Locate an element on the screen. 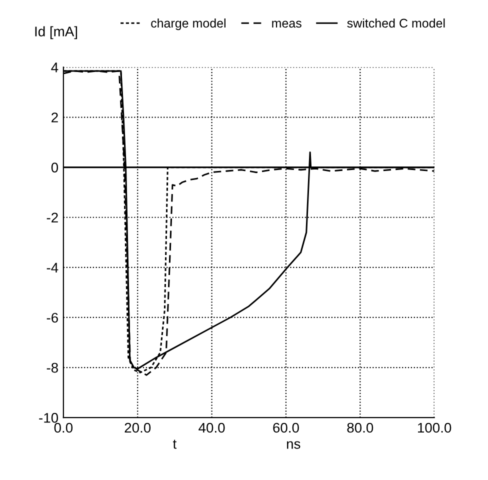 The width and height of the screenshot is (488, 480). x-tick-label: 20.0 is located at coordinates (137, 427).